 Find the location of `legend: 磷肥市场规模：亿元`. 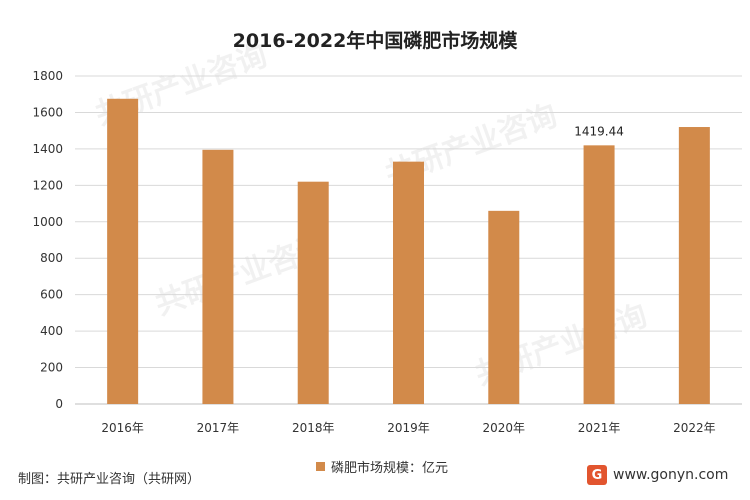

legend: 磷肥市场规模：亿元 is located at coordinates (382, 466).